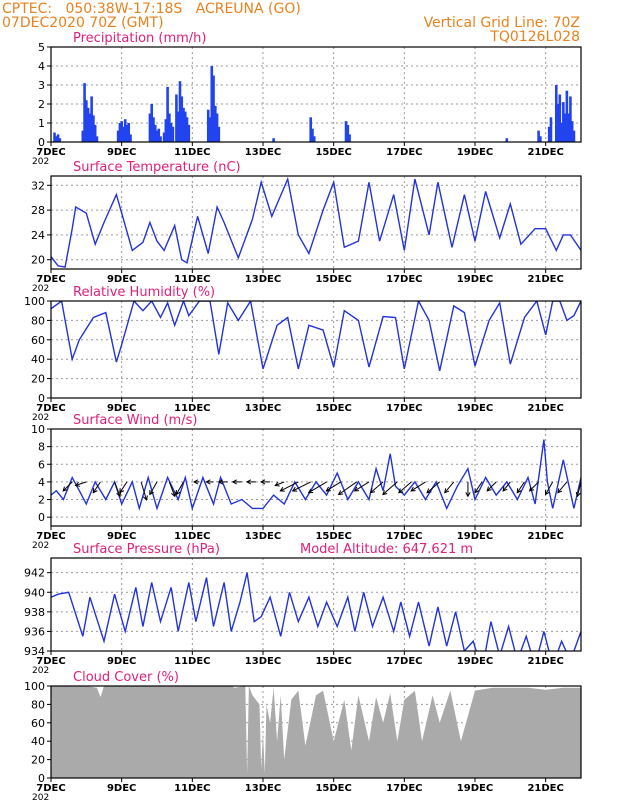 Image resolution: width=618 pixels, height=800 pixels. What do you see at coordinates (34, 592) in the screenshot?
I see `y-tick-label: 940` at bounding box center [34, 592].